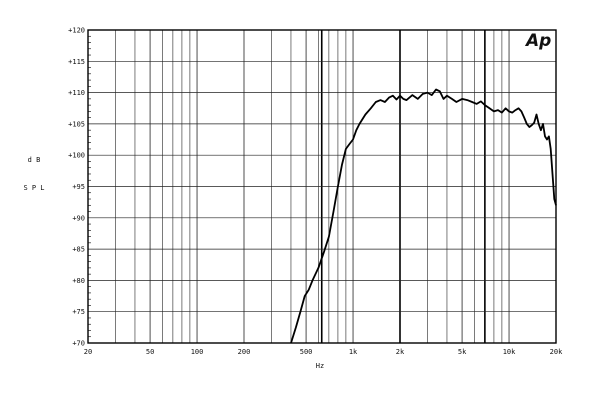 The height and width of the screenshot is (400, 600). Describe the element at coordinates (400, 352) in the screenshot. I see `x-tick-label: 2k` at that location.